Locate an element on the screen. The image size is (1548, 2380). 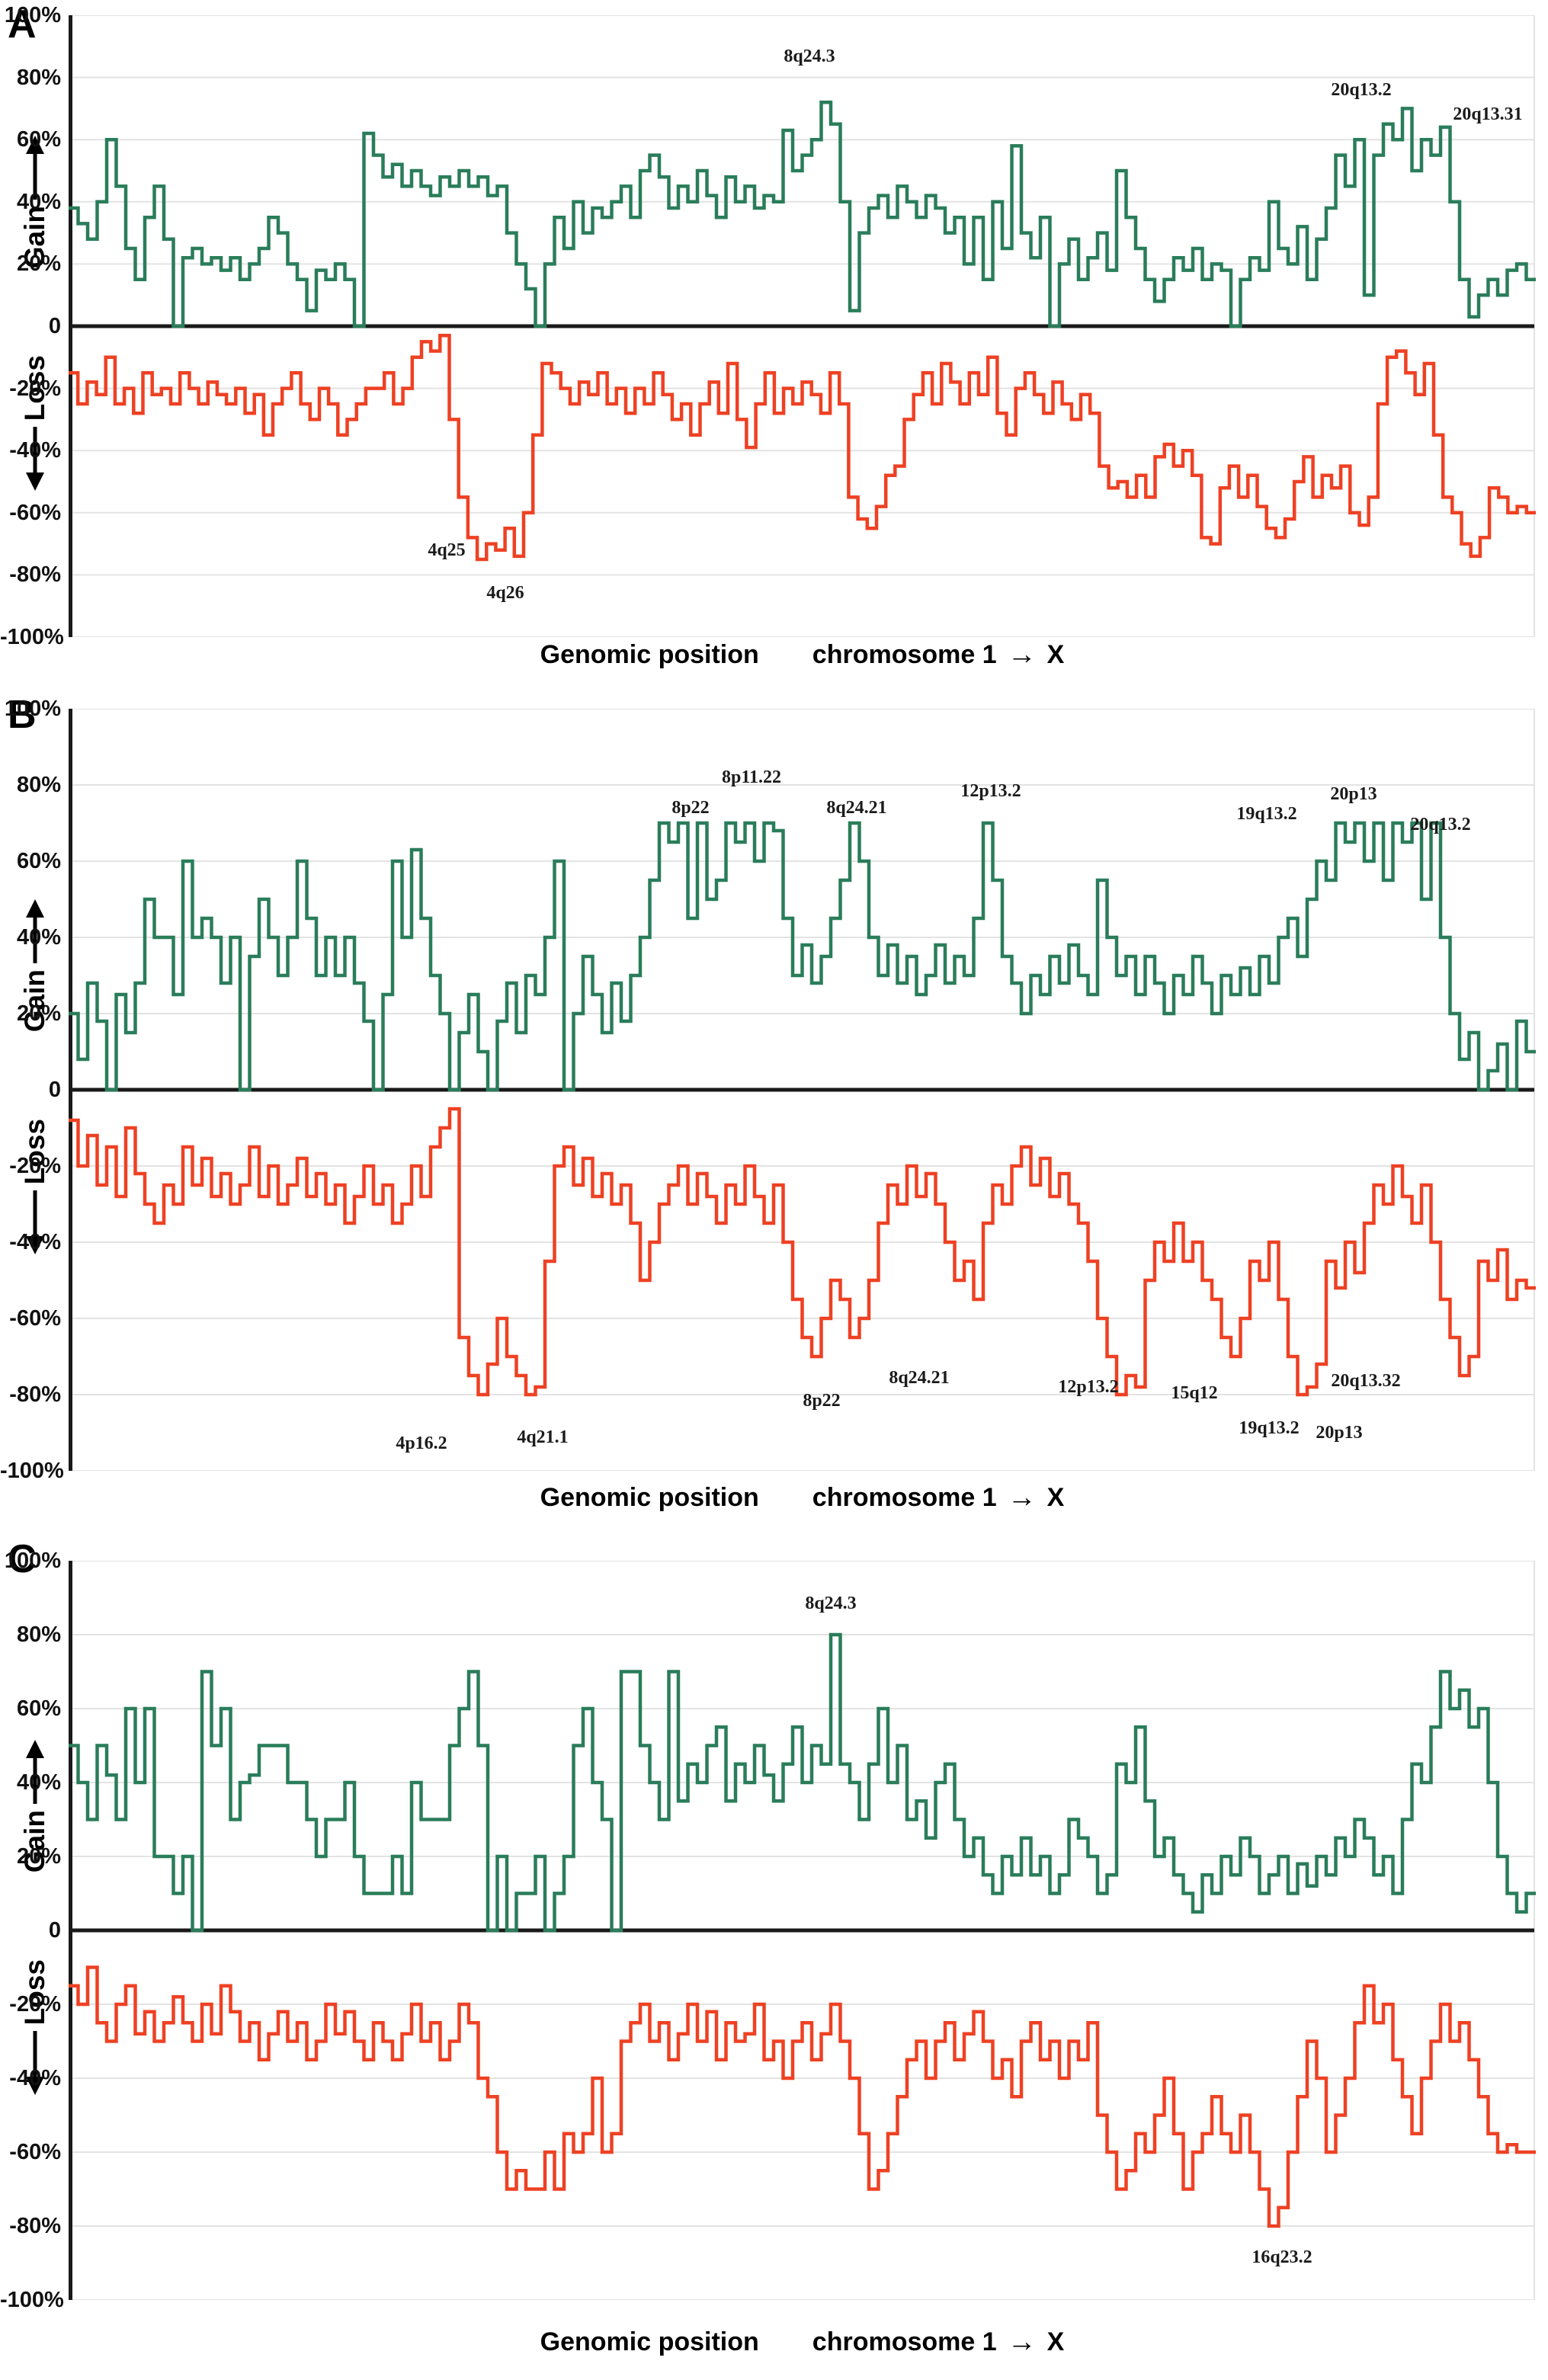
cytoband-annotation: 4p16.2 is located at coordinates (422, 1443).